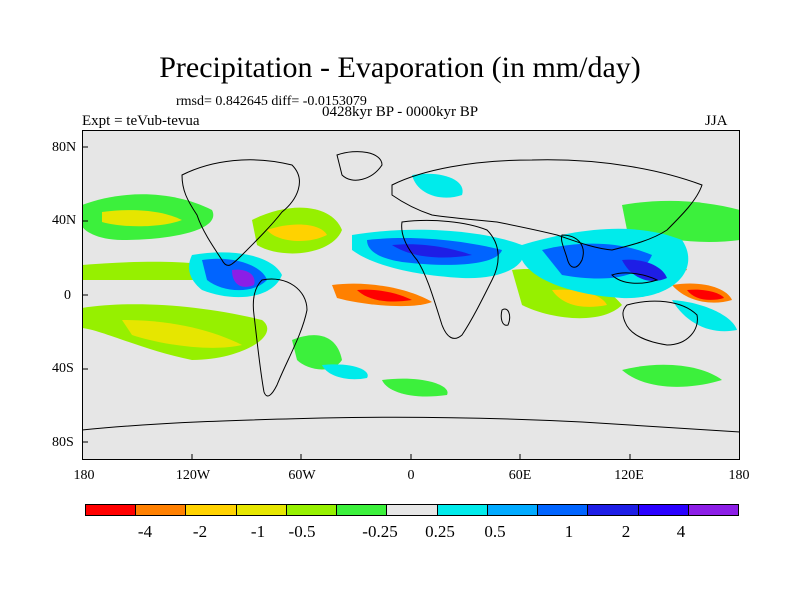 This screenshot has height=600, width=800. Describe the element at coordinates (297, 233) in the screenshot. I see `contour-yellow-natl` at that location.